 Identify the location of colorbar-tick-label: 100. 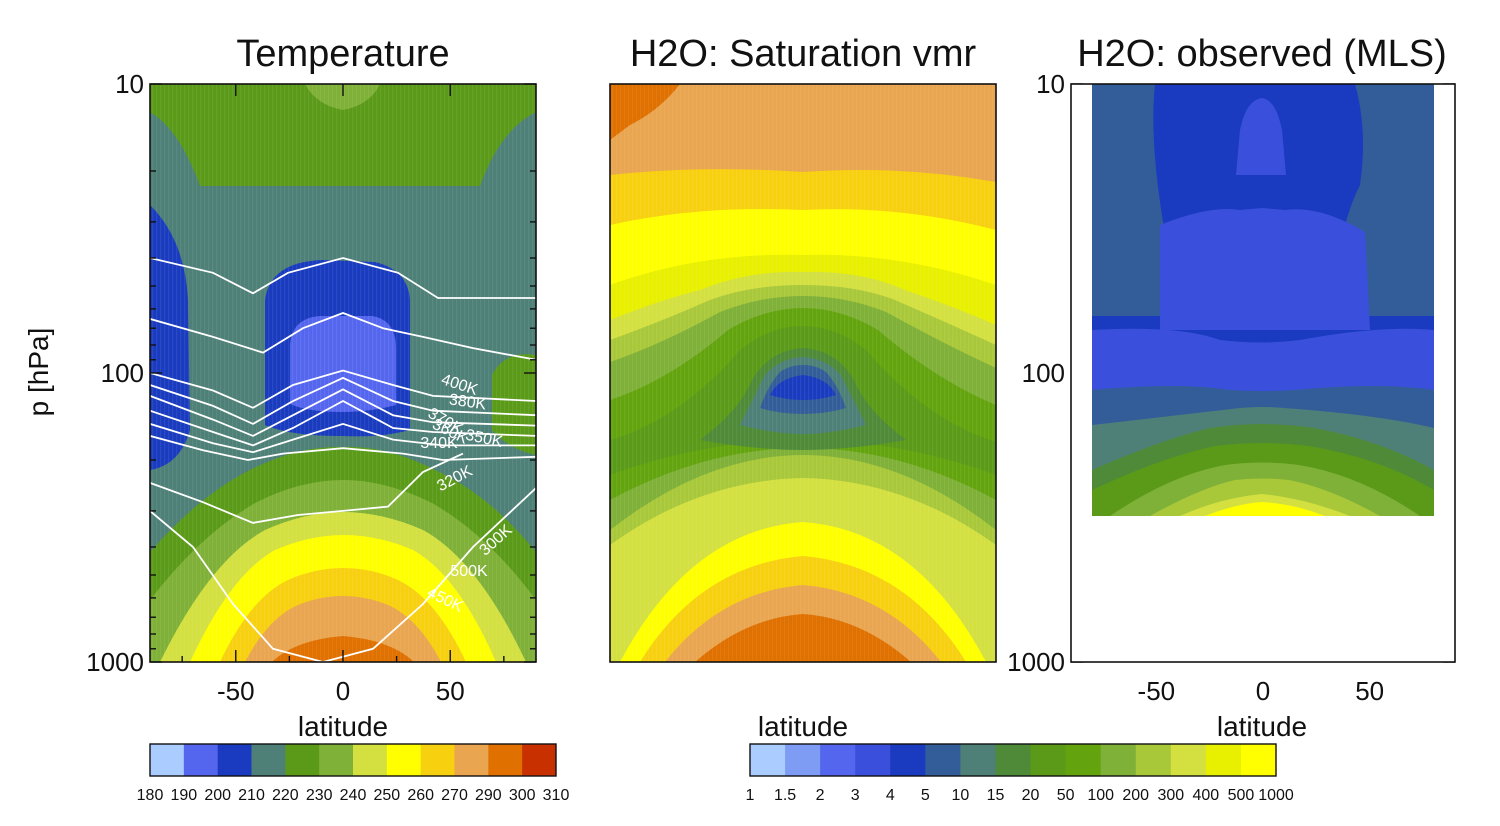
(1100, 795).